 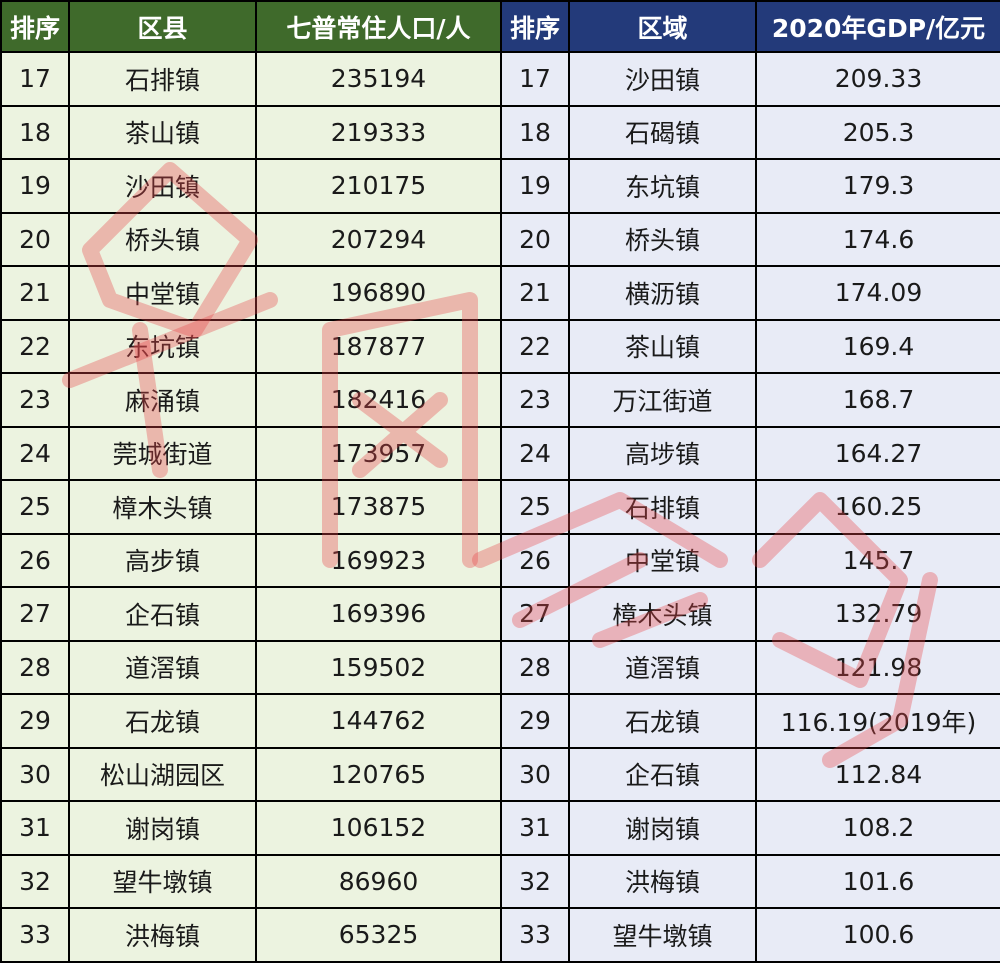 I want to click on rank-cell: 18, so click(x=535, y=132).